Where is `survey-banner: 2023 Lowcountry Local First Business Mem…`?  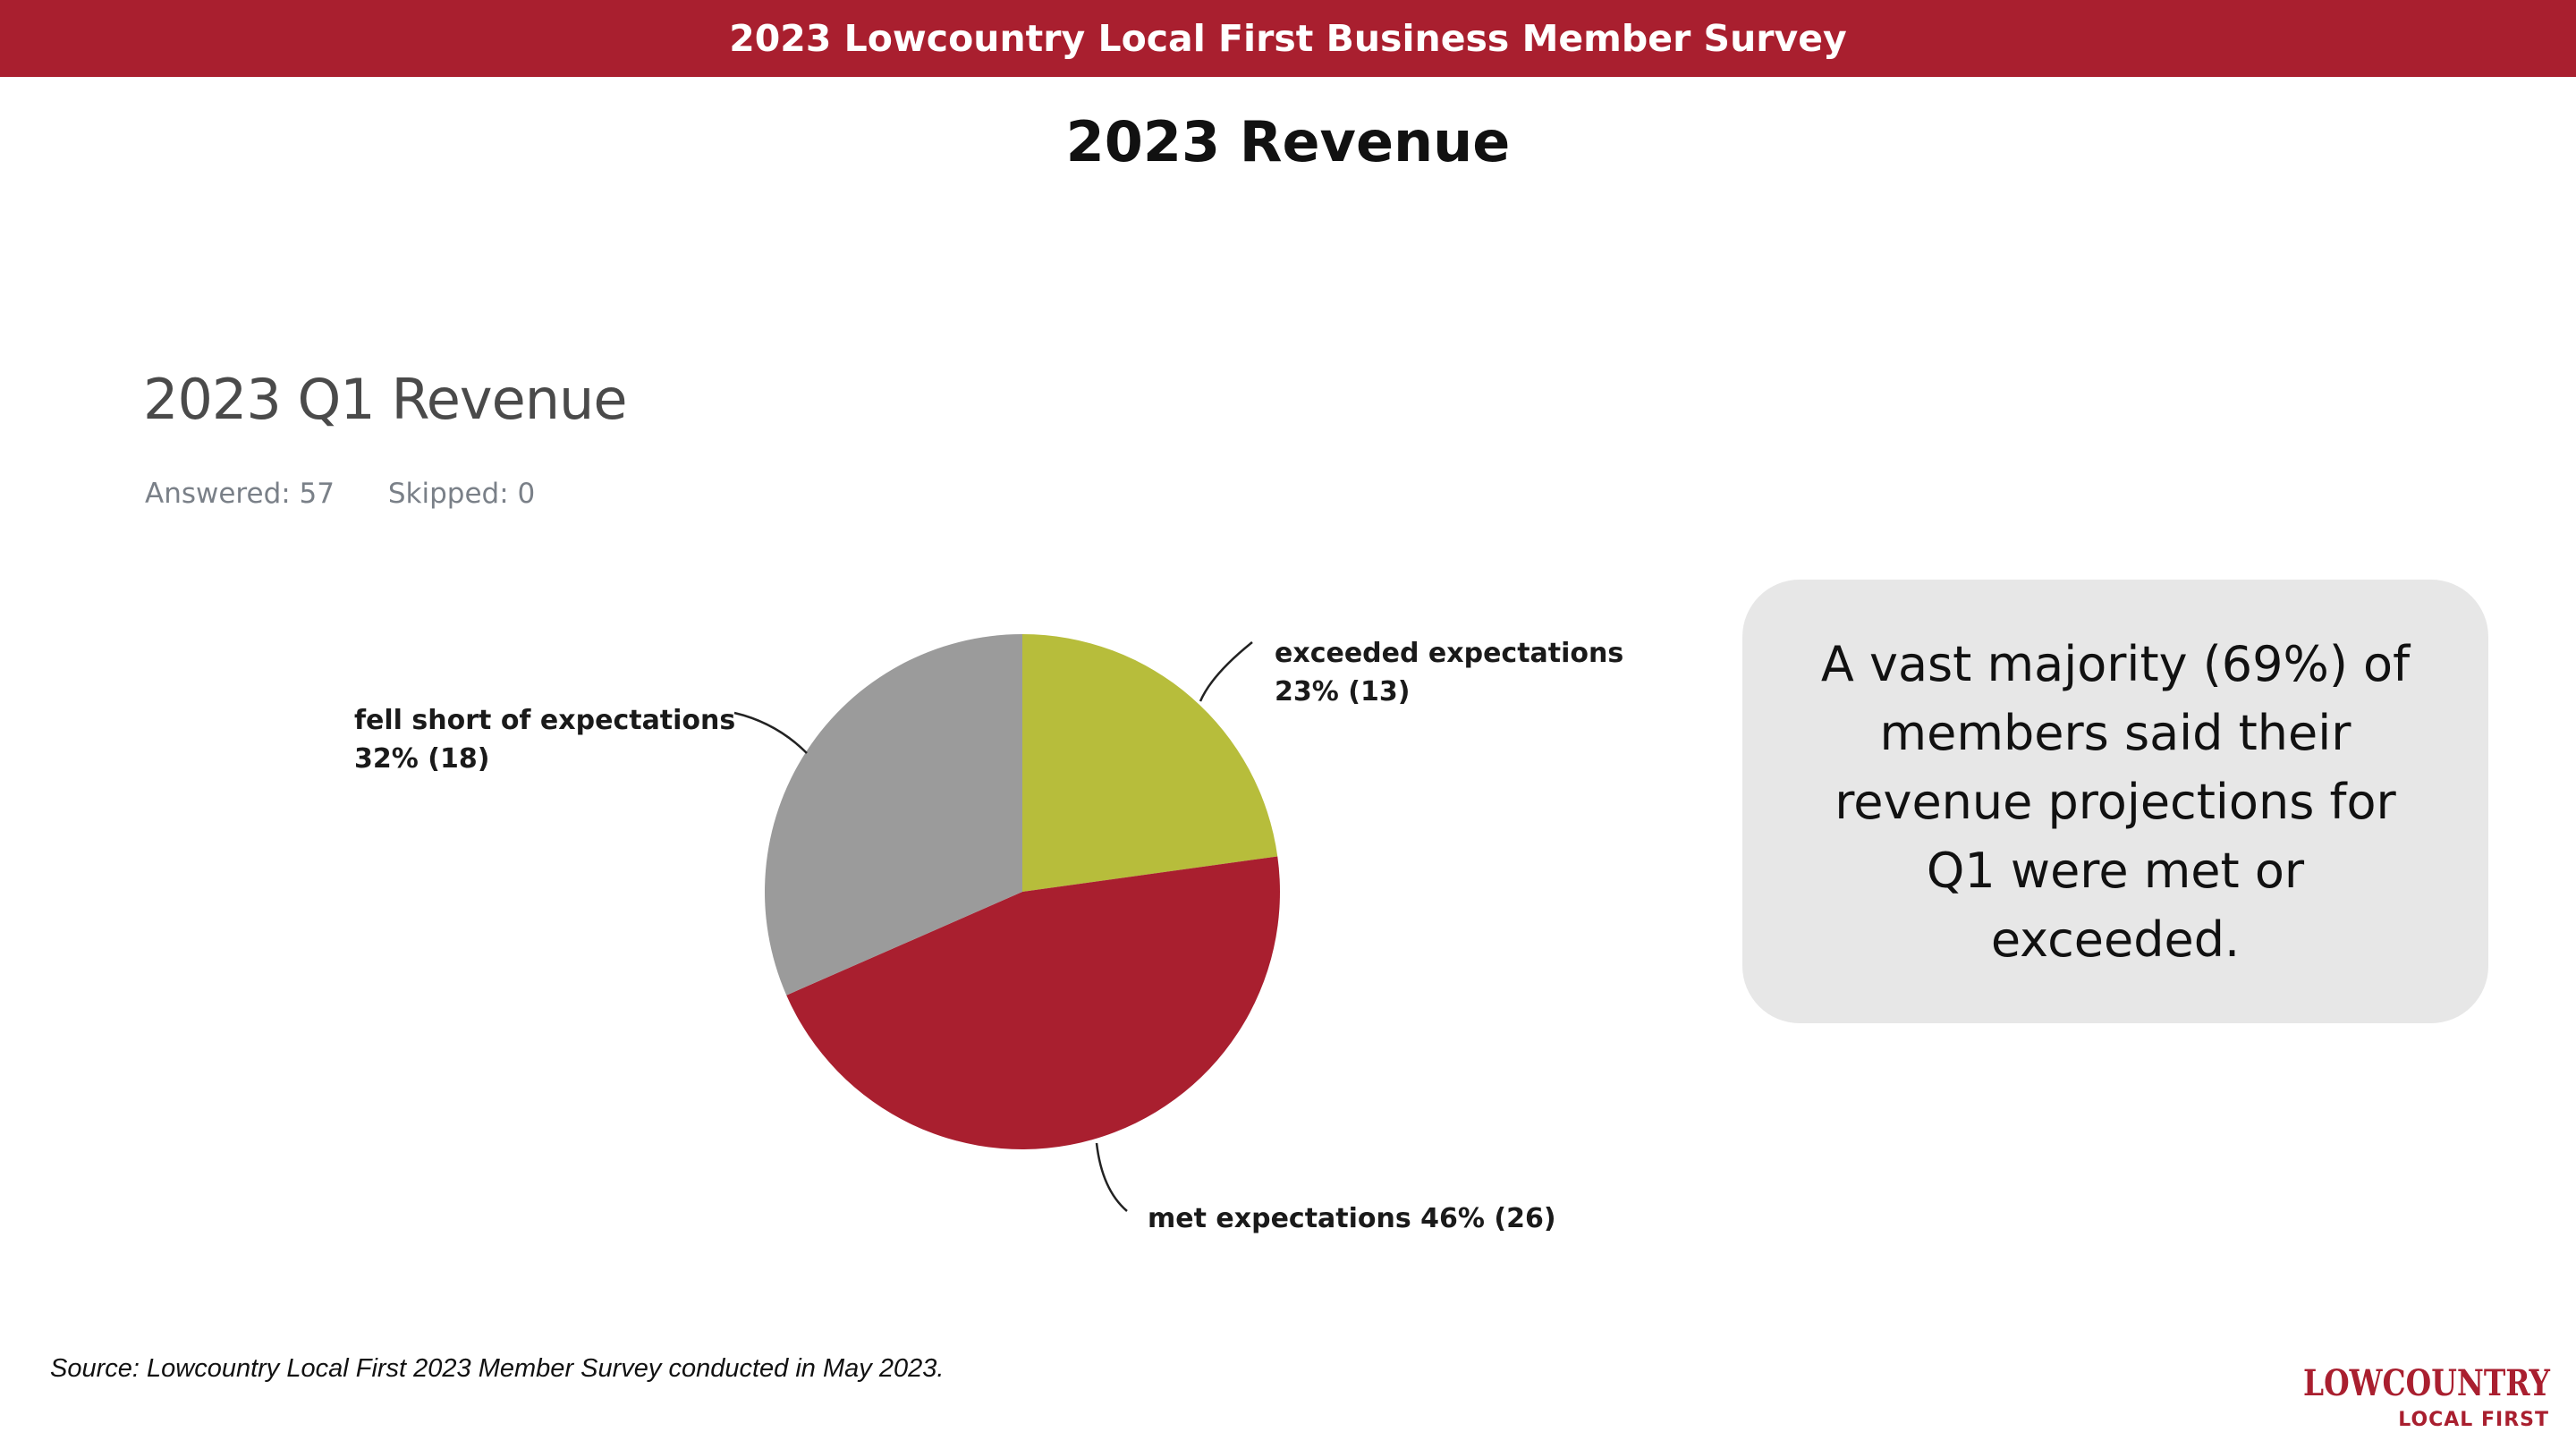 survey-banner: 2023 Lowcountry Local First Business Mem… is located at coordinates (1288, 38).